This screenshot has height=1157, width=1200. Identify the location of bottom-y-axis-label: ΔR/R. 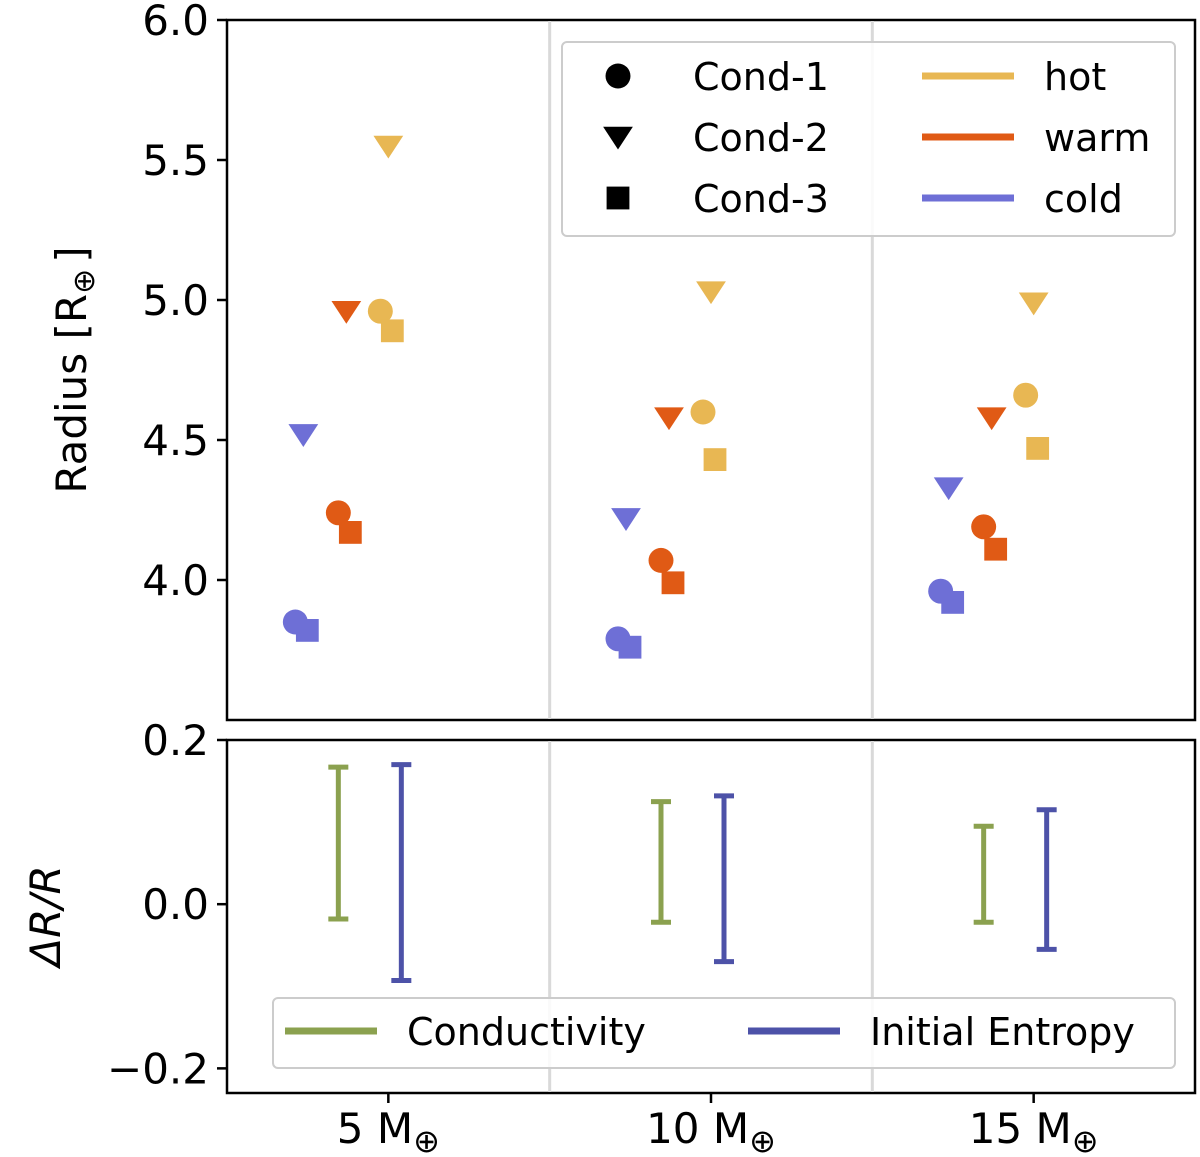
(45, 917).